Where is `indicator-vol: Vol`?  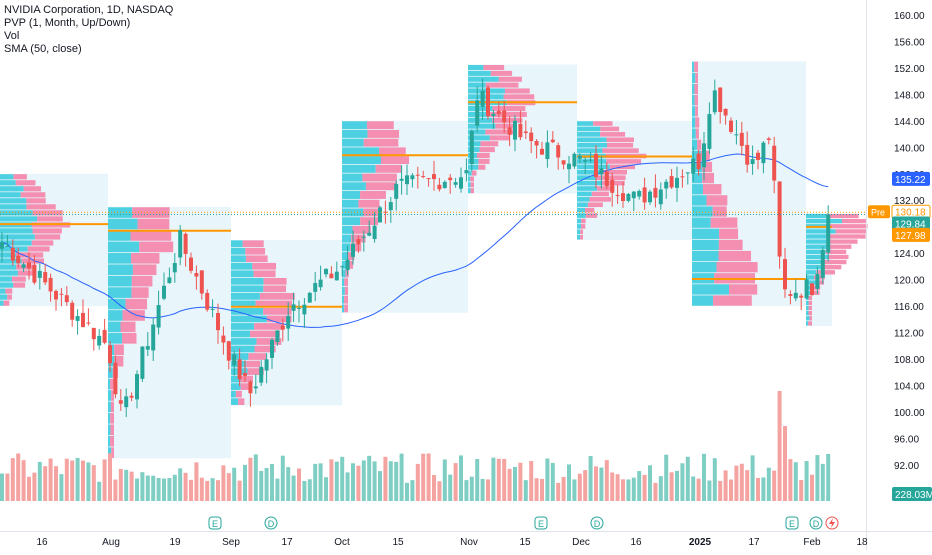 indicator-vol: Vol is located at coordinates (12, 36).